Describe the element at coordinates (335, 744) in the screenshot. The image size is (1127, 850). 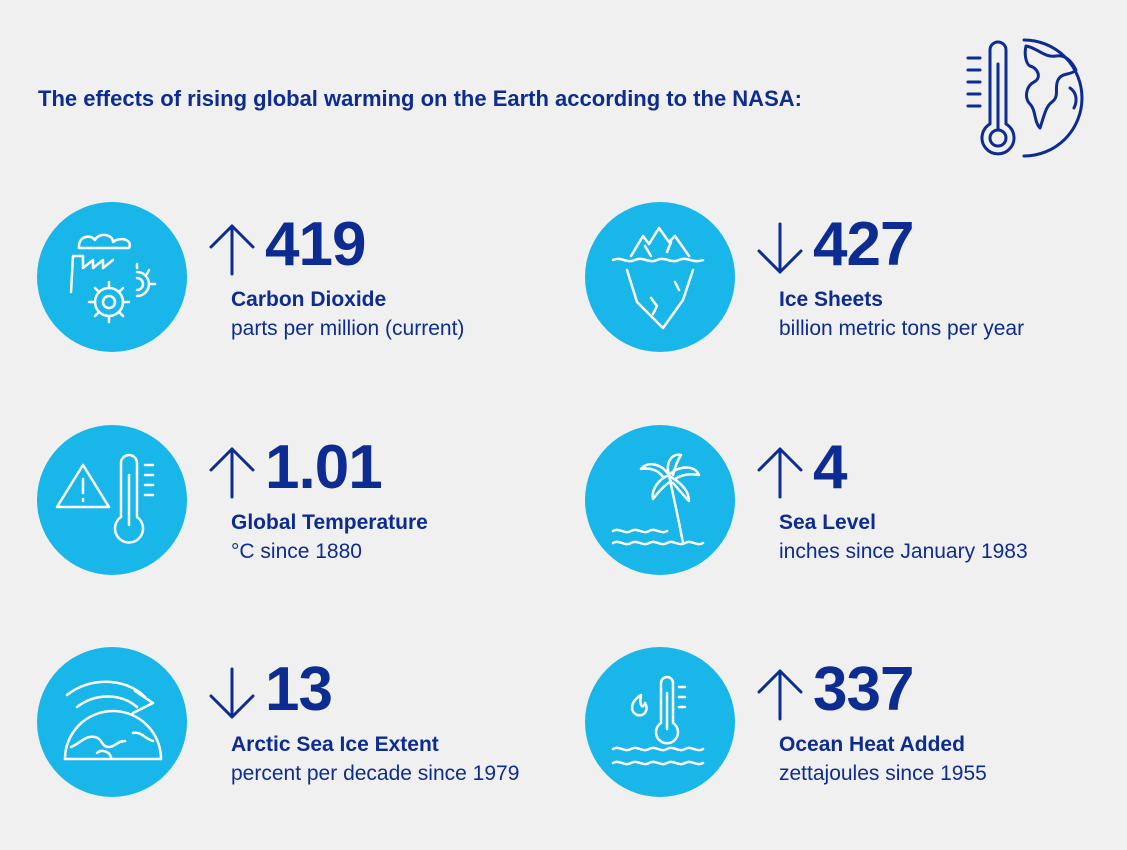
I see `metric-label: Arctic Sea Ice Extent` at that location.